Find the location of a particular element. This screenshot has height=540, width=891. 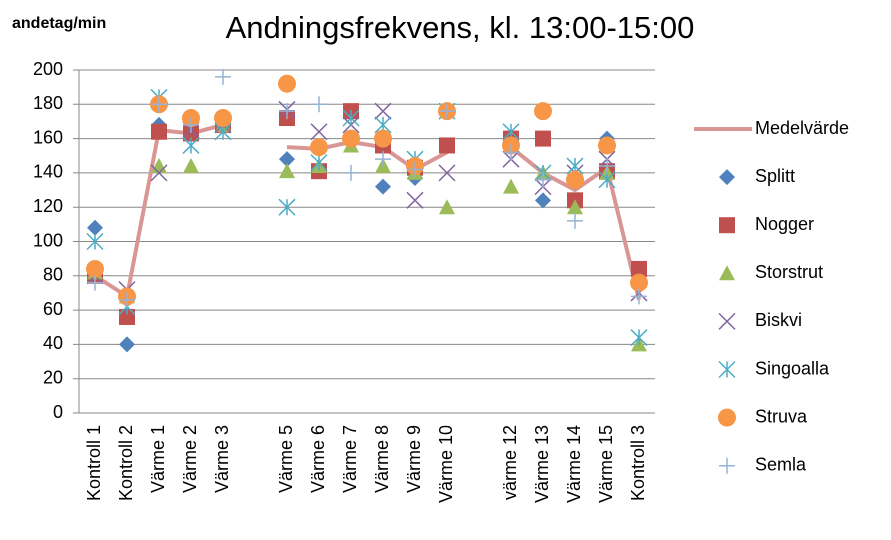

legend-item: Semla is located at coordinates (763, 464).